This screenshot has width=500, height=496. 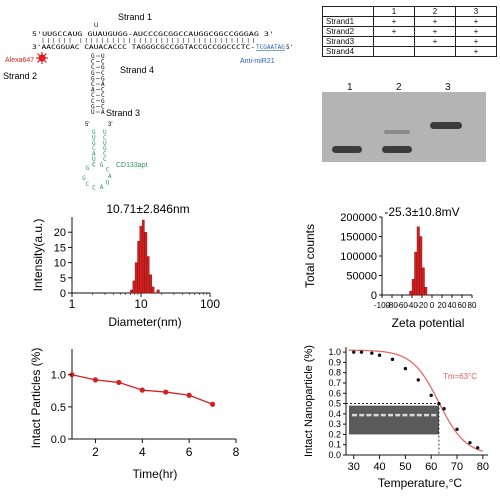 I want to click on gel-lane-label: 3, so click(x=448, y=87).